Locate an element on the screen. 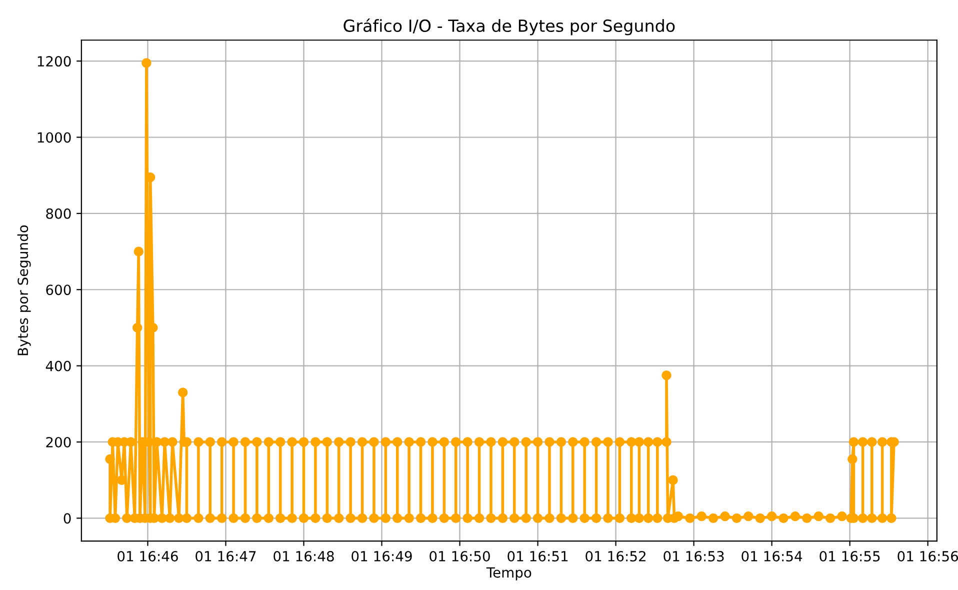 This screenshot has width=958, height=590. y-tick-label: 1200 is located at coordinates (54, 61).